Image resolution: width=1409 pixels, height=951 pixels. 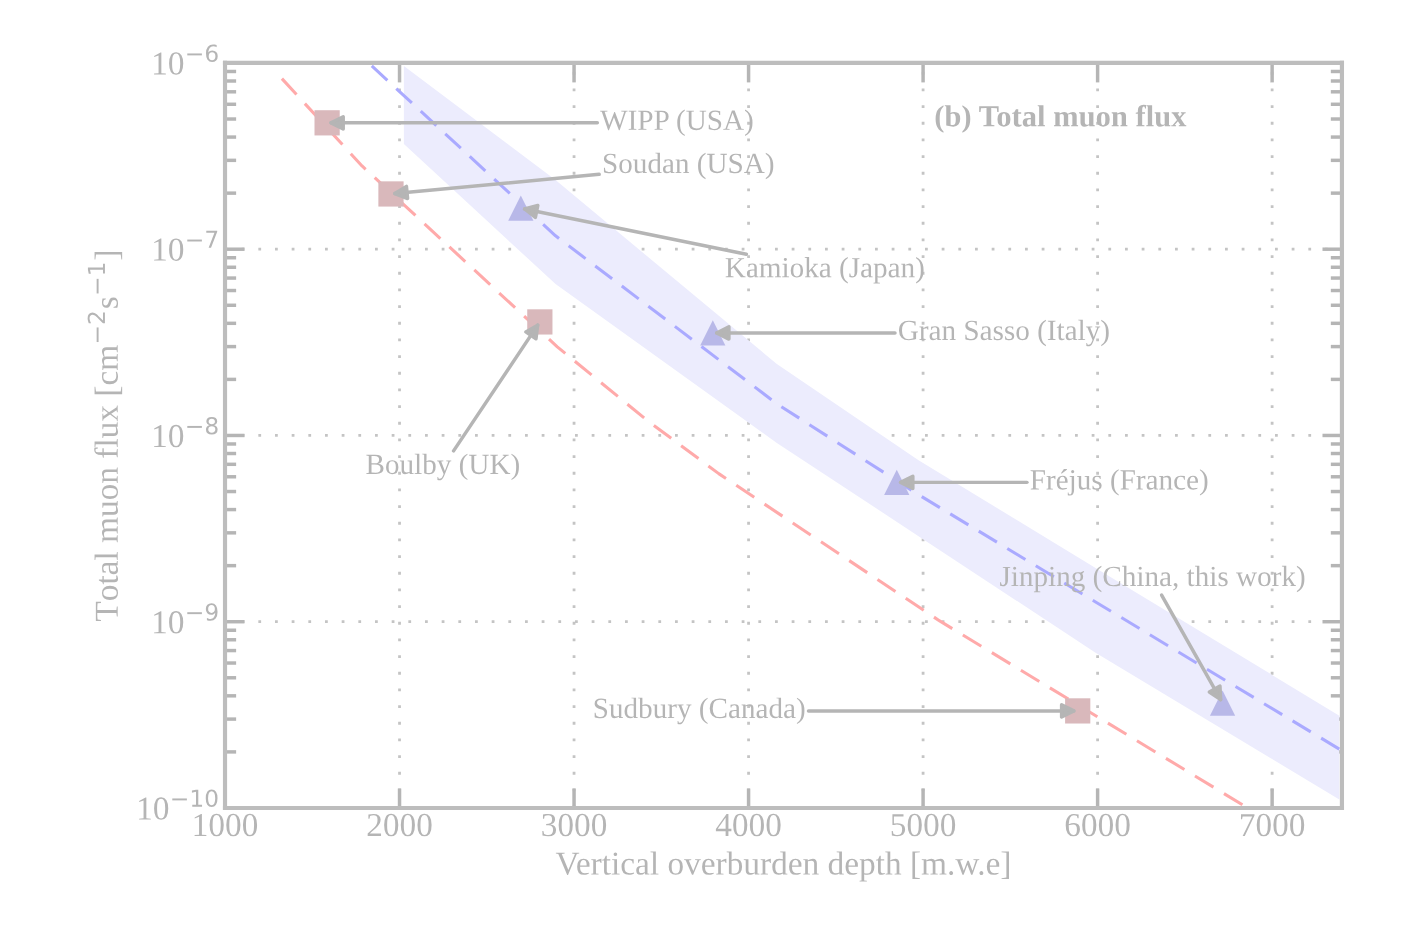 I want to click on x-tick-label: 6000, so click(x=1097, y=825).